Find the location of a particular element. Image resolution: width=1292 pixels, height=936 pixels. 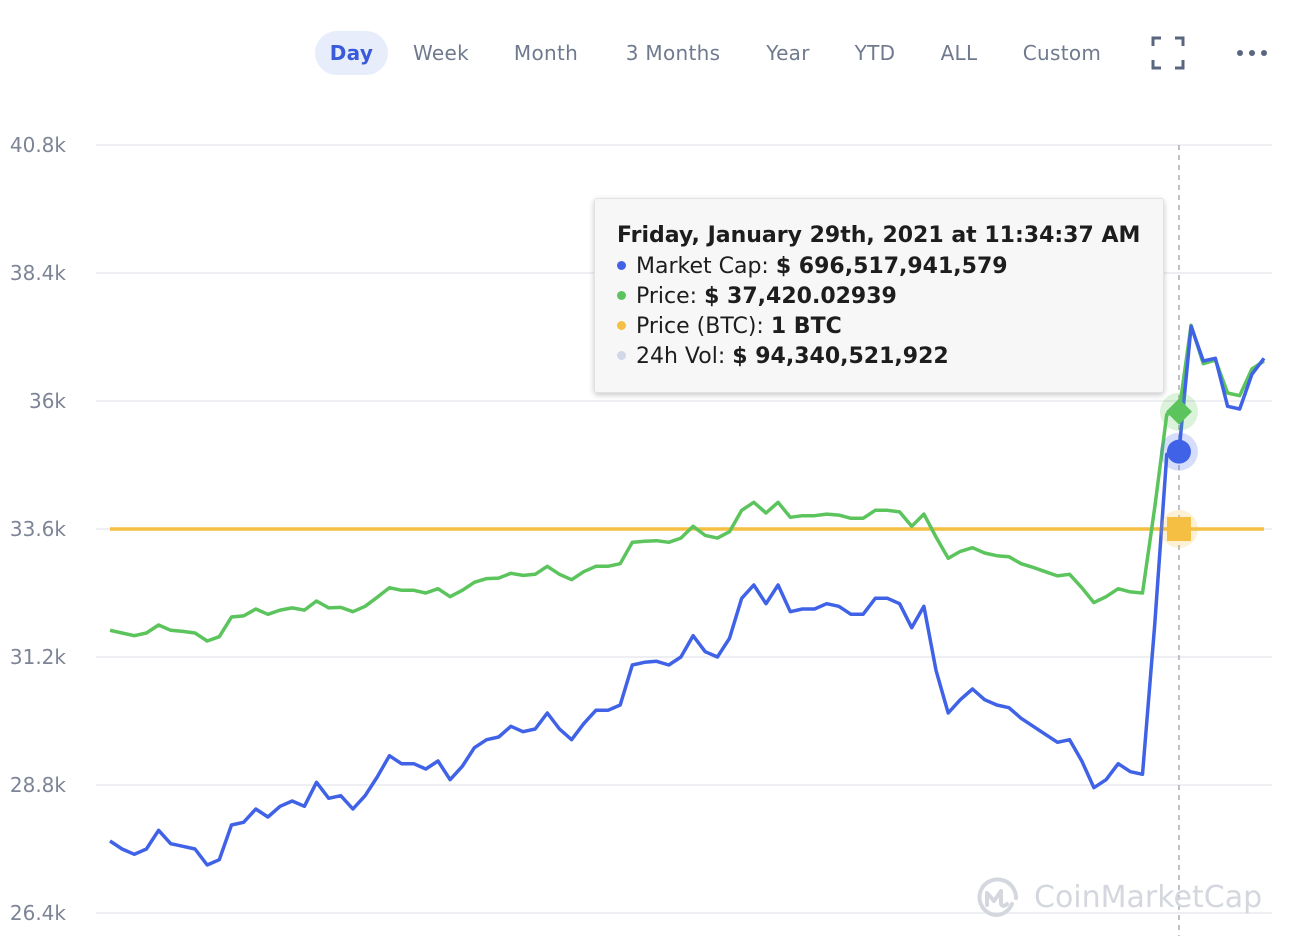

tab-day: Day is located at coordinates (351, 53).